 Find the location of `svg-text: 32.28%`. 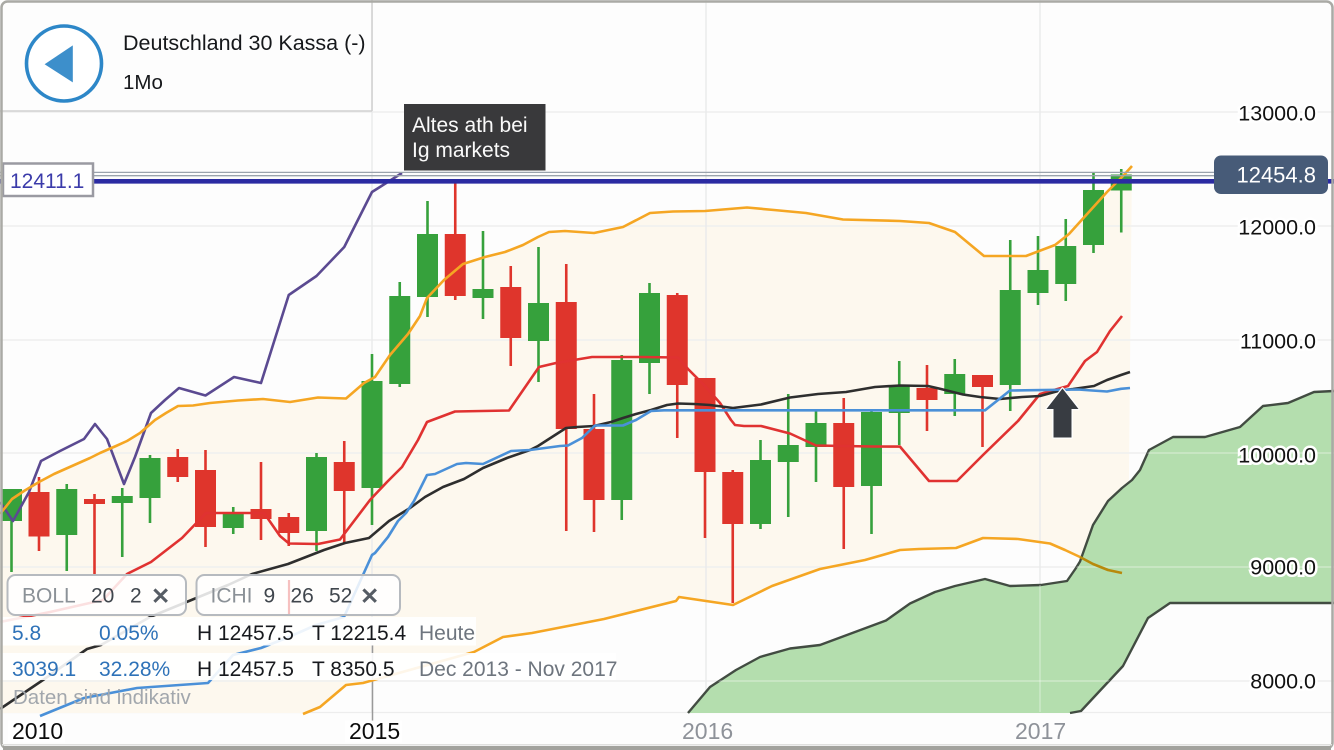

svg-text: 32.28% is located at coordinates (134, 669).